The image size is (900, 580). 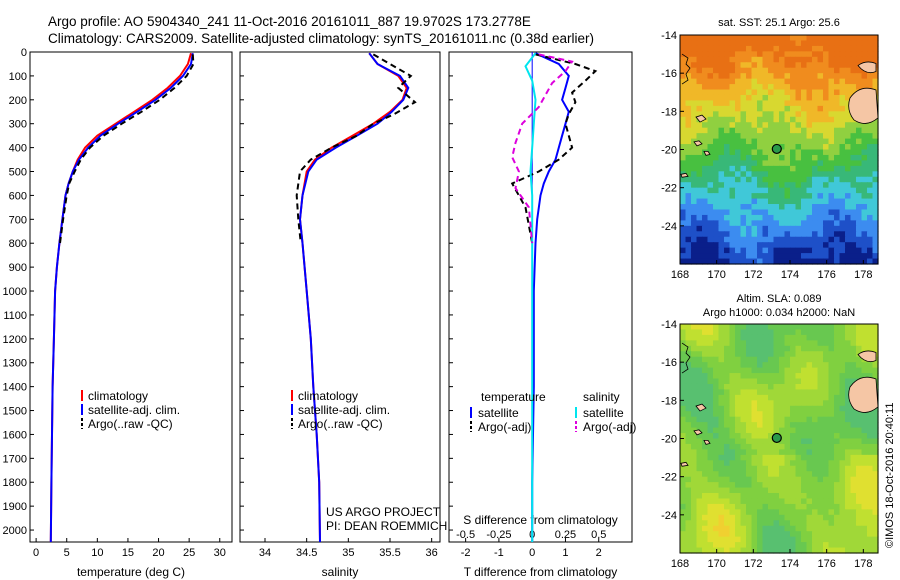 I want to click on y-tick-label: -22, so click(x=669, y=189).